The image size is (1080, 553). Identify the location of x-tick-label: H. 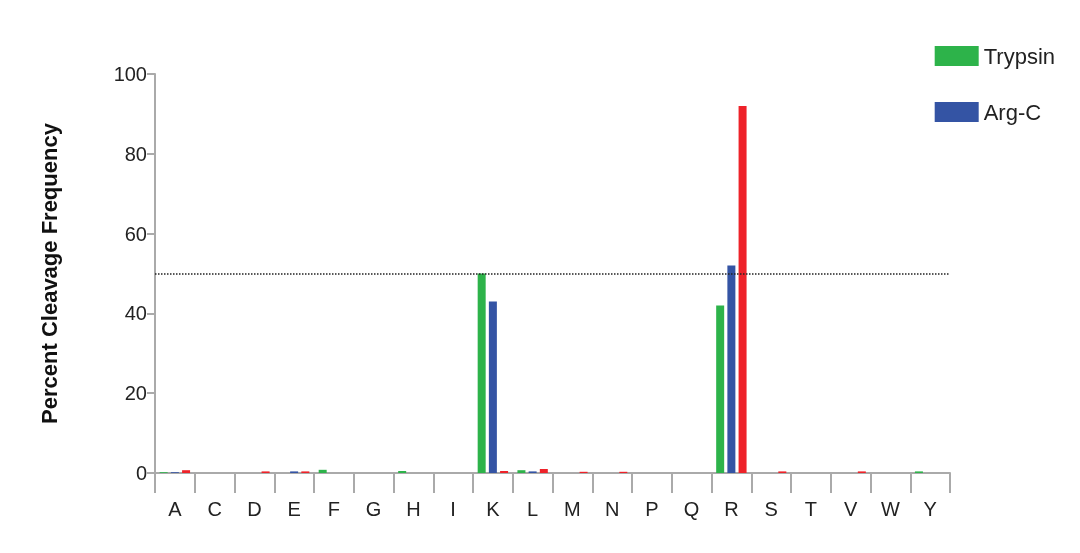
(413, 509).